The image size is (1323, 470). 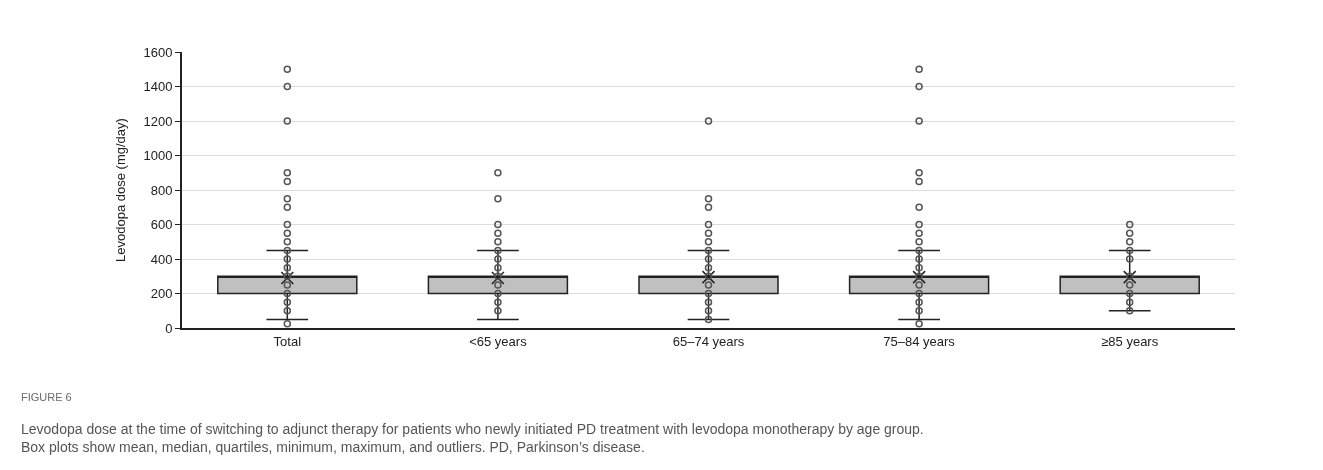 I want to click on y-tick-label: 1200, so click(x=158, y=121).